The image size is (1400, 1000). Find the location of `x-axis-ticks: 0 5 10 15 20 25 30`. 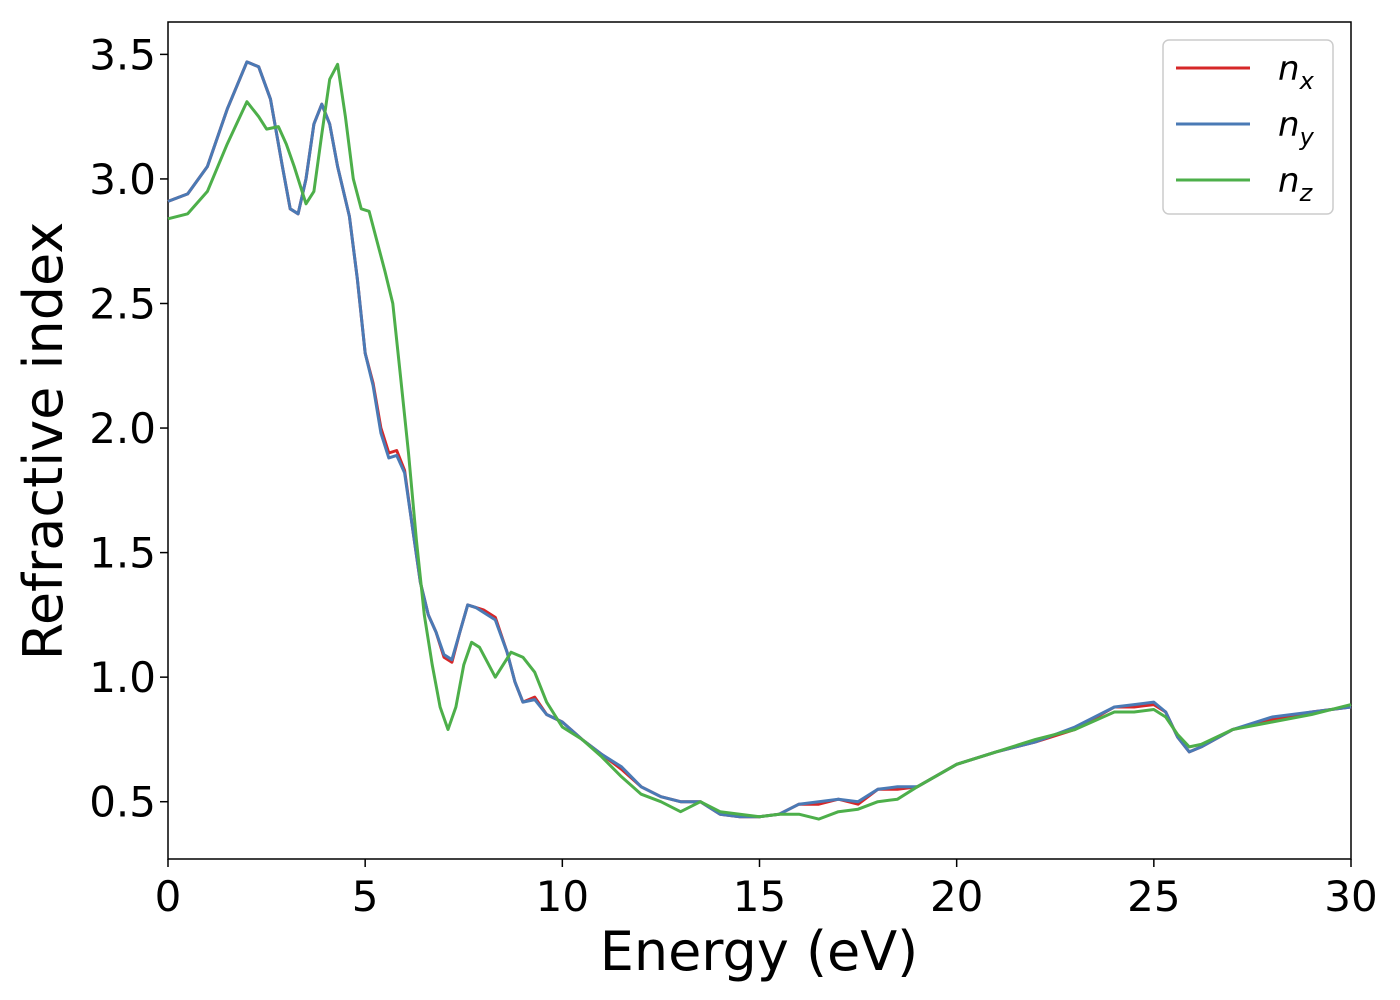

x-axis-ticks: 0 5 10 15 20 25 30 is located at coordinates (766, 890).